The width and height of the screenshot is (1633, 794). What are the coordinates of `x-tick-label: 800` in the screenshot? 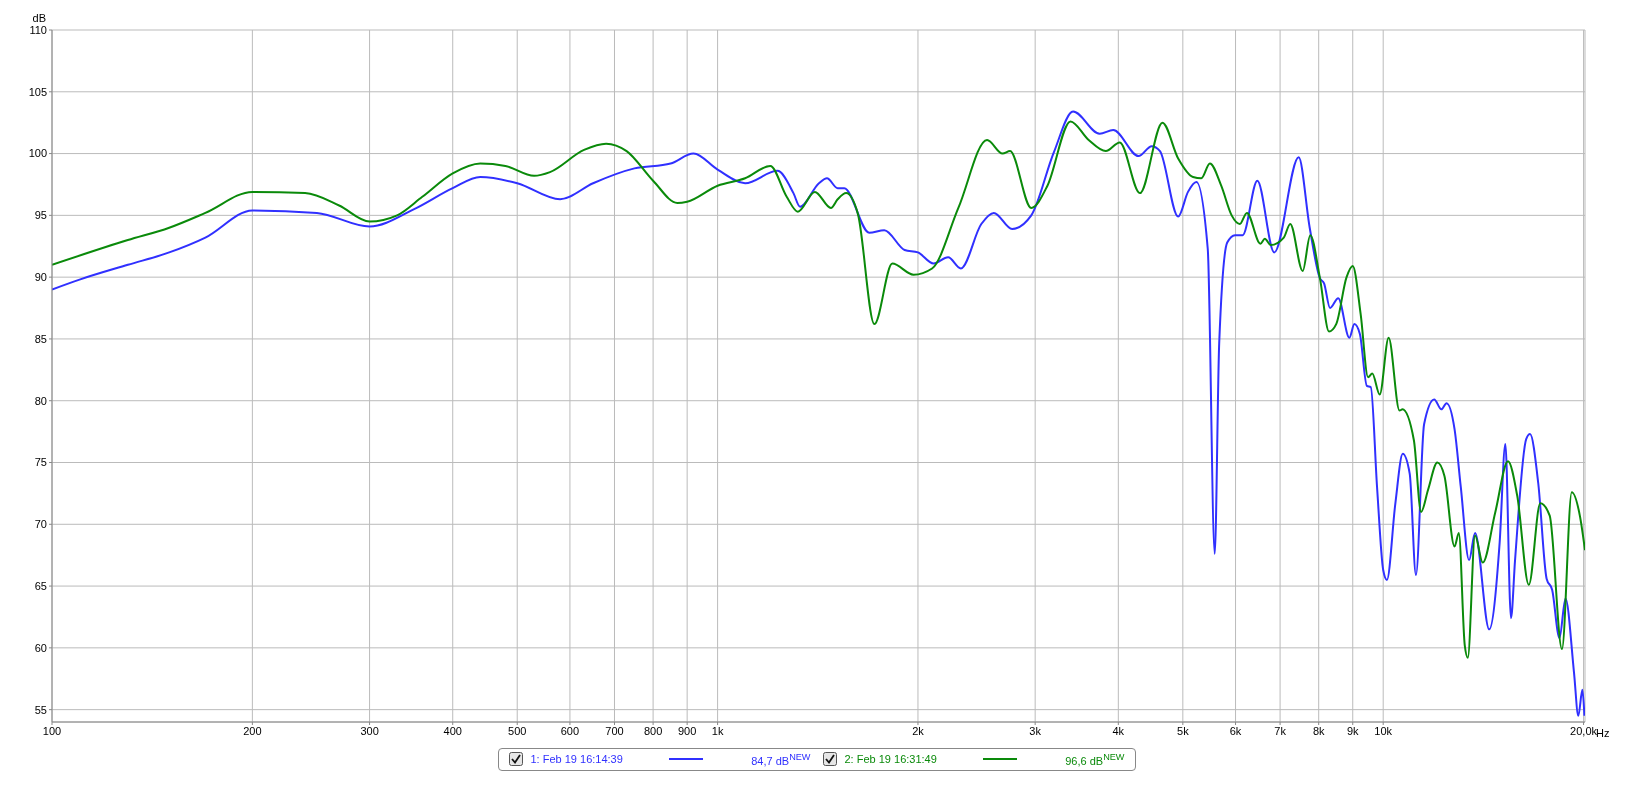 It's located at (653, 730).